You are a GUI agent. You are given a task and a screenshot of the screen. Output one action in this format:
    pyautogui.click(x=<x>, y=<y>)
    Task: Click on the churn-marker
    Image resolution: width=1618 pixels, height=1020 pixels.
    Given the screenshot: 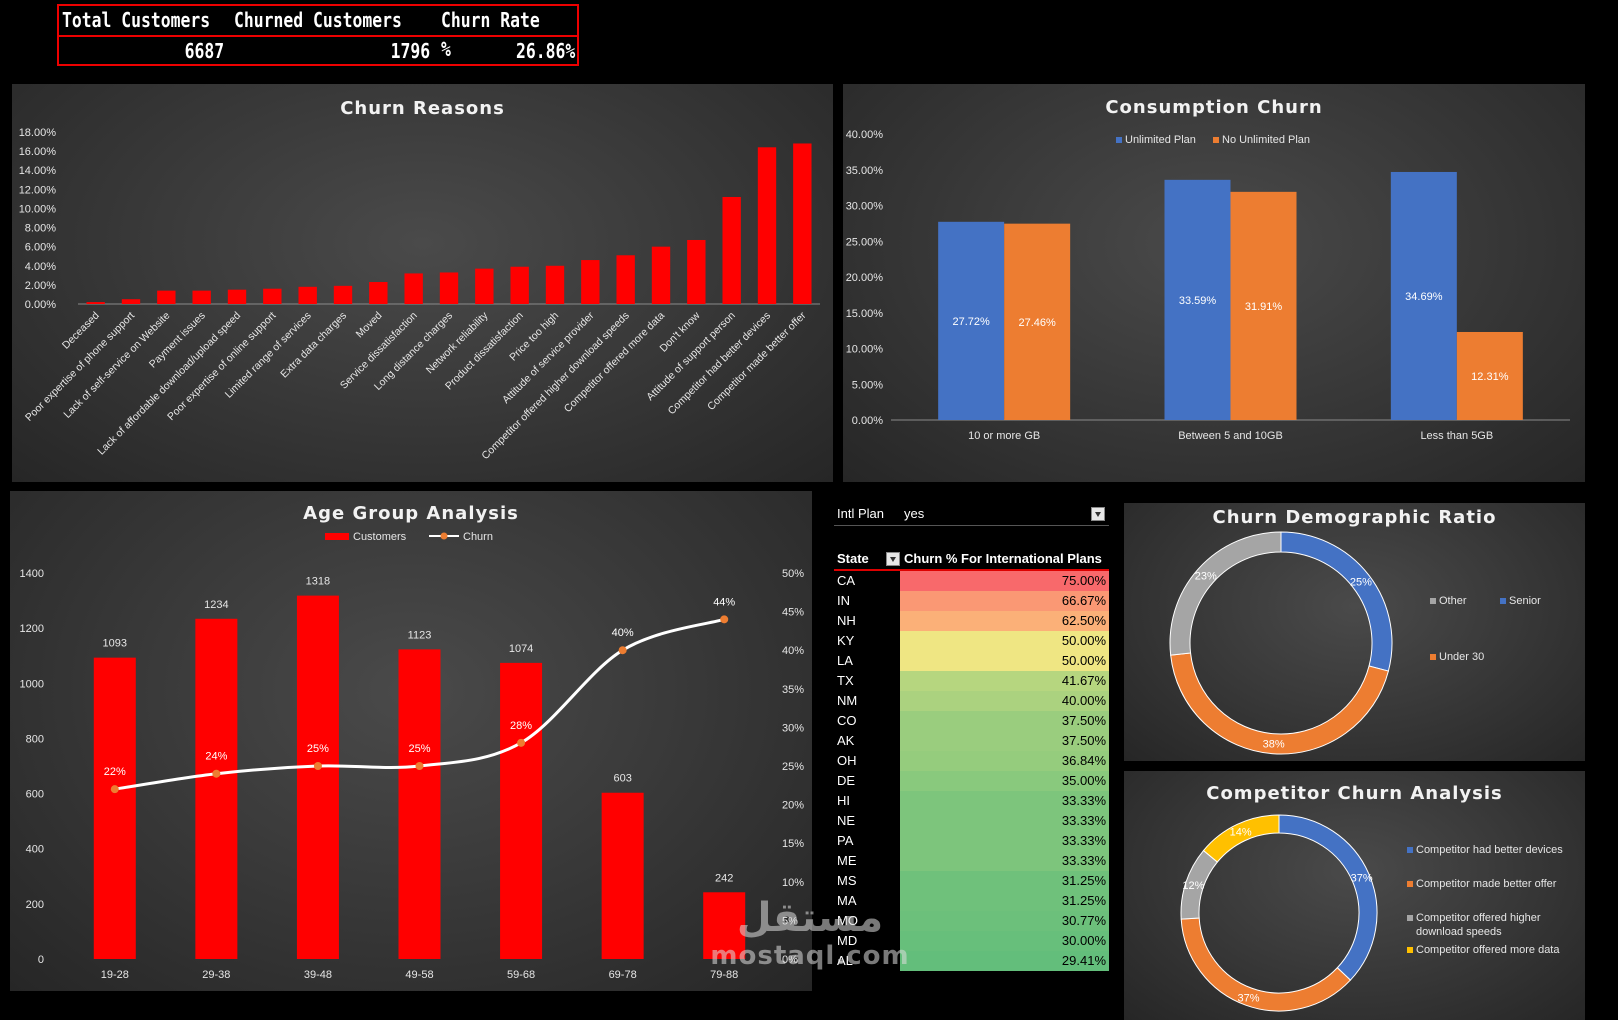 What is the action you would take?
    pyautogui.click(x=419, y=766)
    